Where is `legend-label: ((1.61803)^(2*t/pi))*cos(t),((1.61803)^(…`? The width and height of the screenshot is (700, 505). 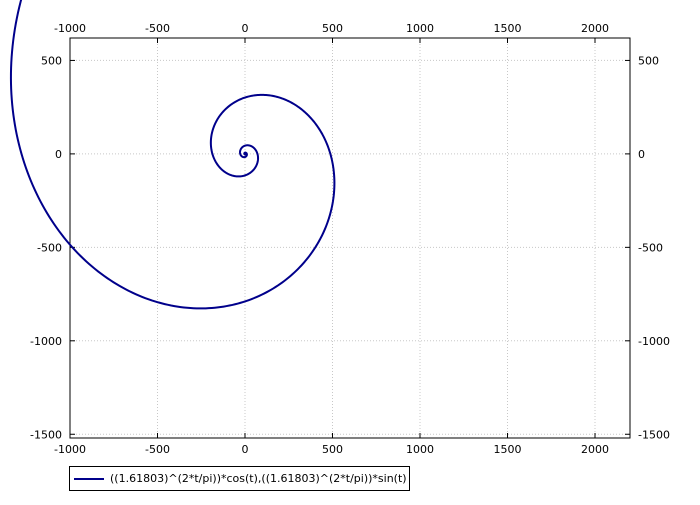
legend-label: ((1.61803)^(2*t/pi))*cos(t),((1.61803)^(… is located at coordinates (258, 478).